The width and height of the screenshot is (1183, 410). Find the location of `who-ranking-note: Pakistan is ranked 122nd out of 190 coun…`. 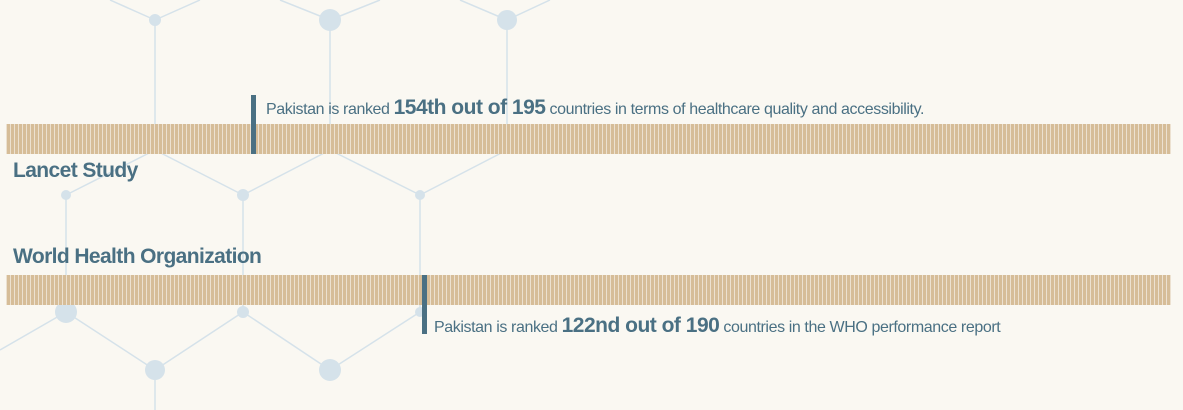

who-ranking-note: Pakistan is ranked 122nd out of 190 coun… is located at coordinates (717, 326).